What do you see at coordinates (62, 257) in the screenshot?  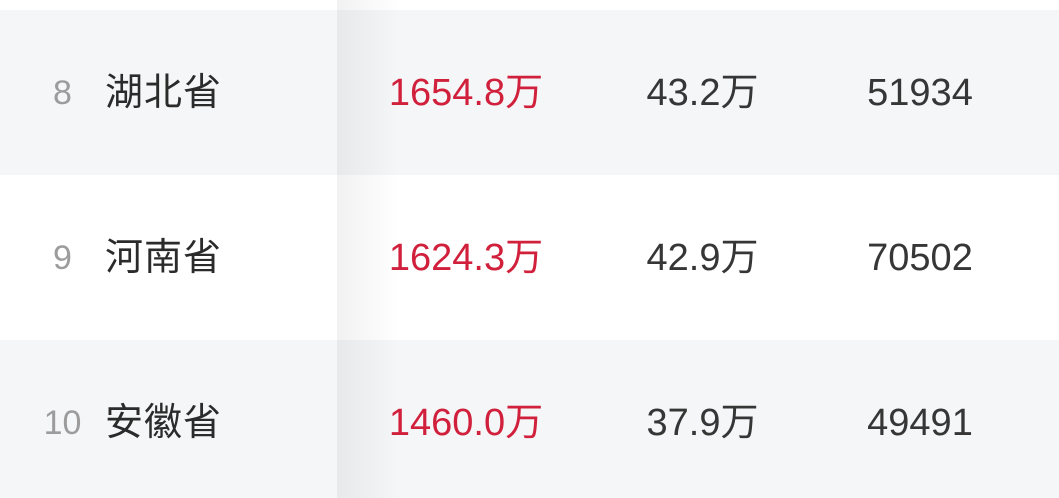 I see `rank-label: 9` at bounding box center [62, 257].